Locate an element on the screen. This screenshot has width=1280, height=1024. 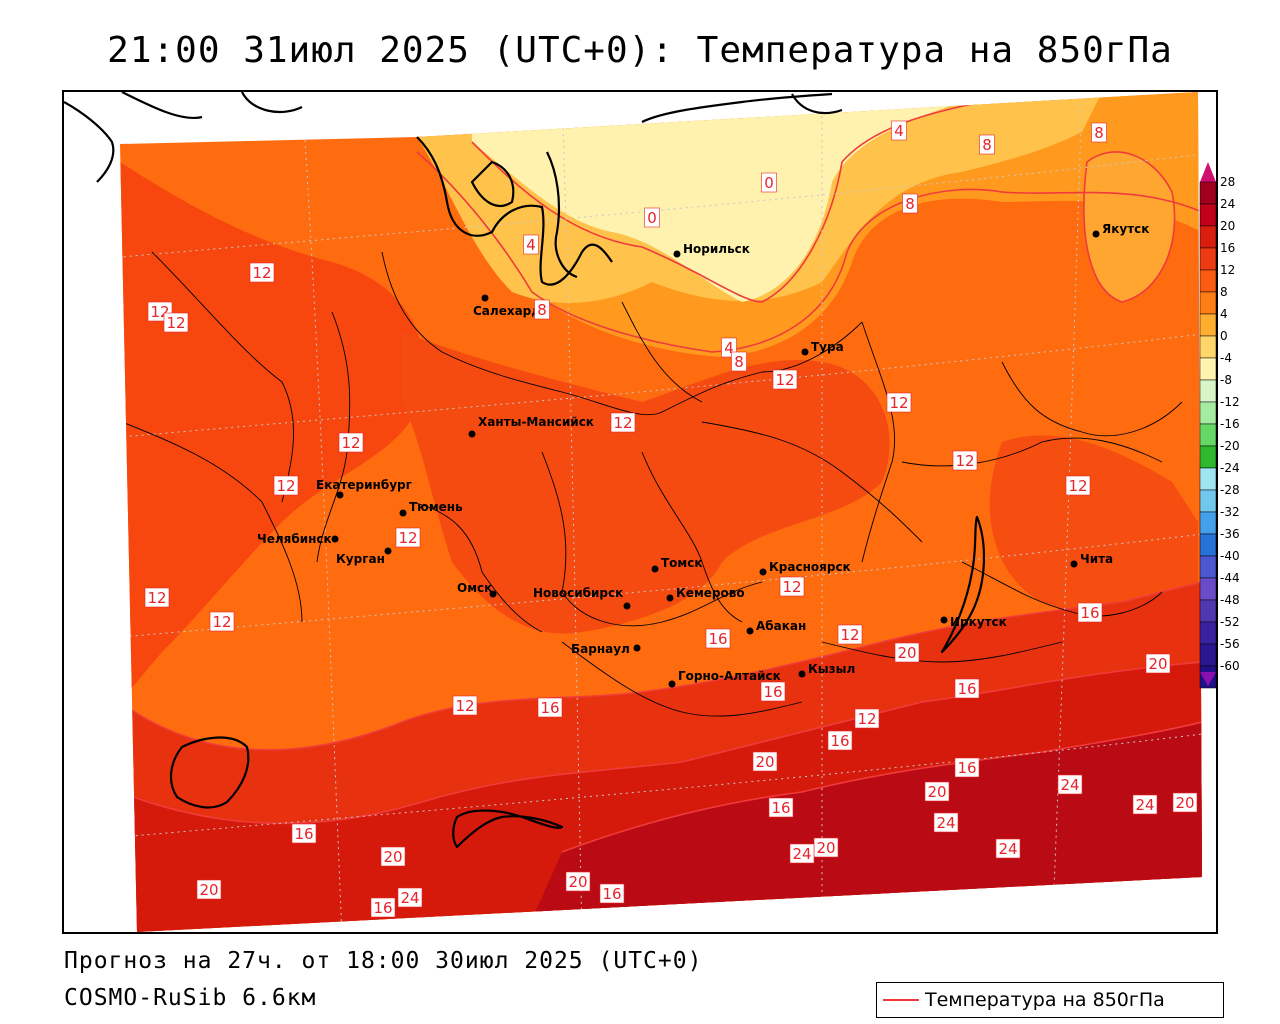
city-marker: Екатеринбург is located at coordinates (364, 488).